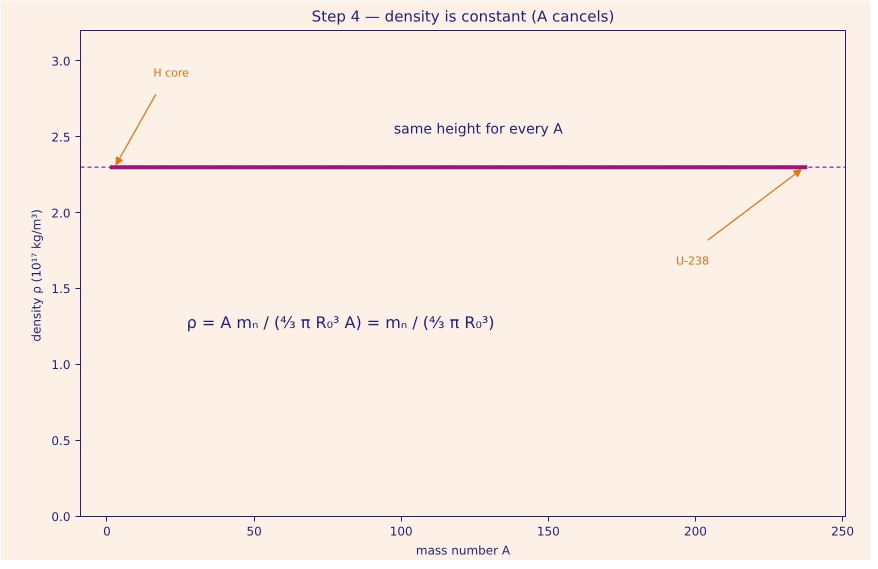  Describe the element at coordinates (695, 531) in the screenshot. I see `x-tick-label: 200` at that location.